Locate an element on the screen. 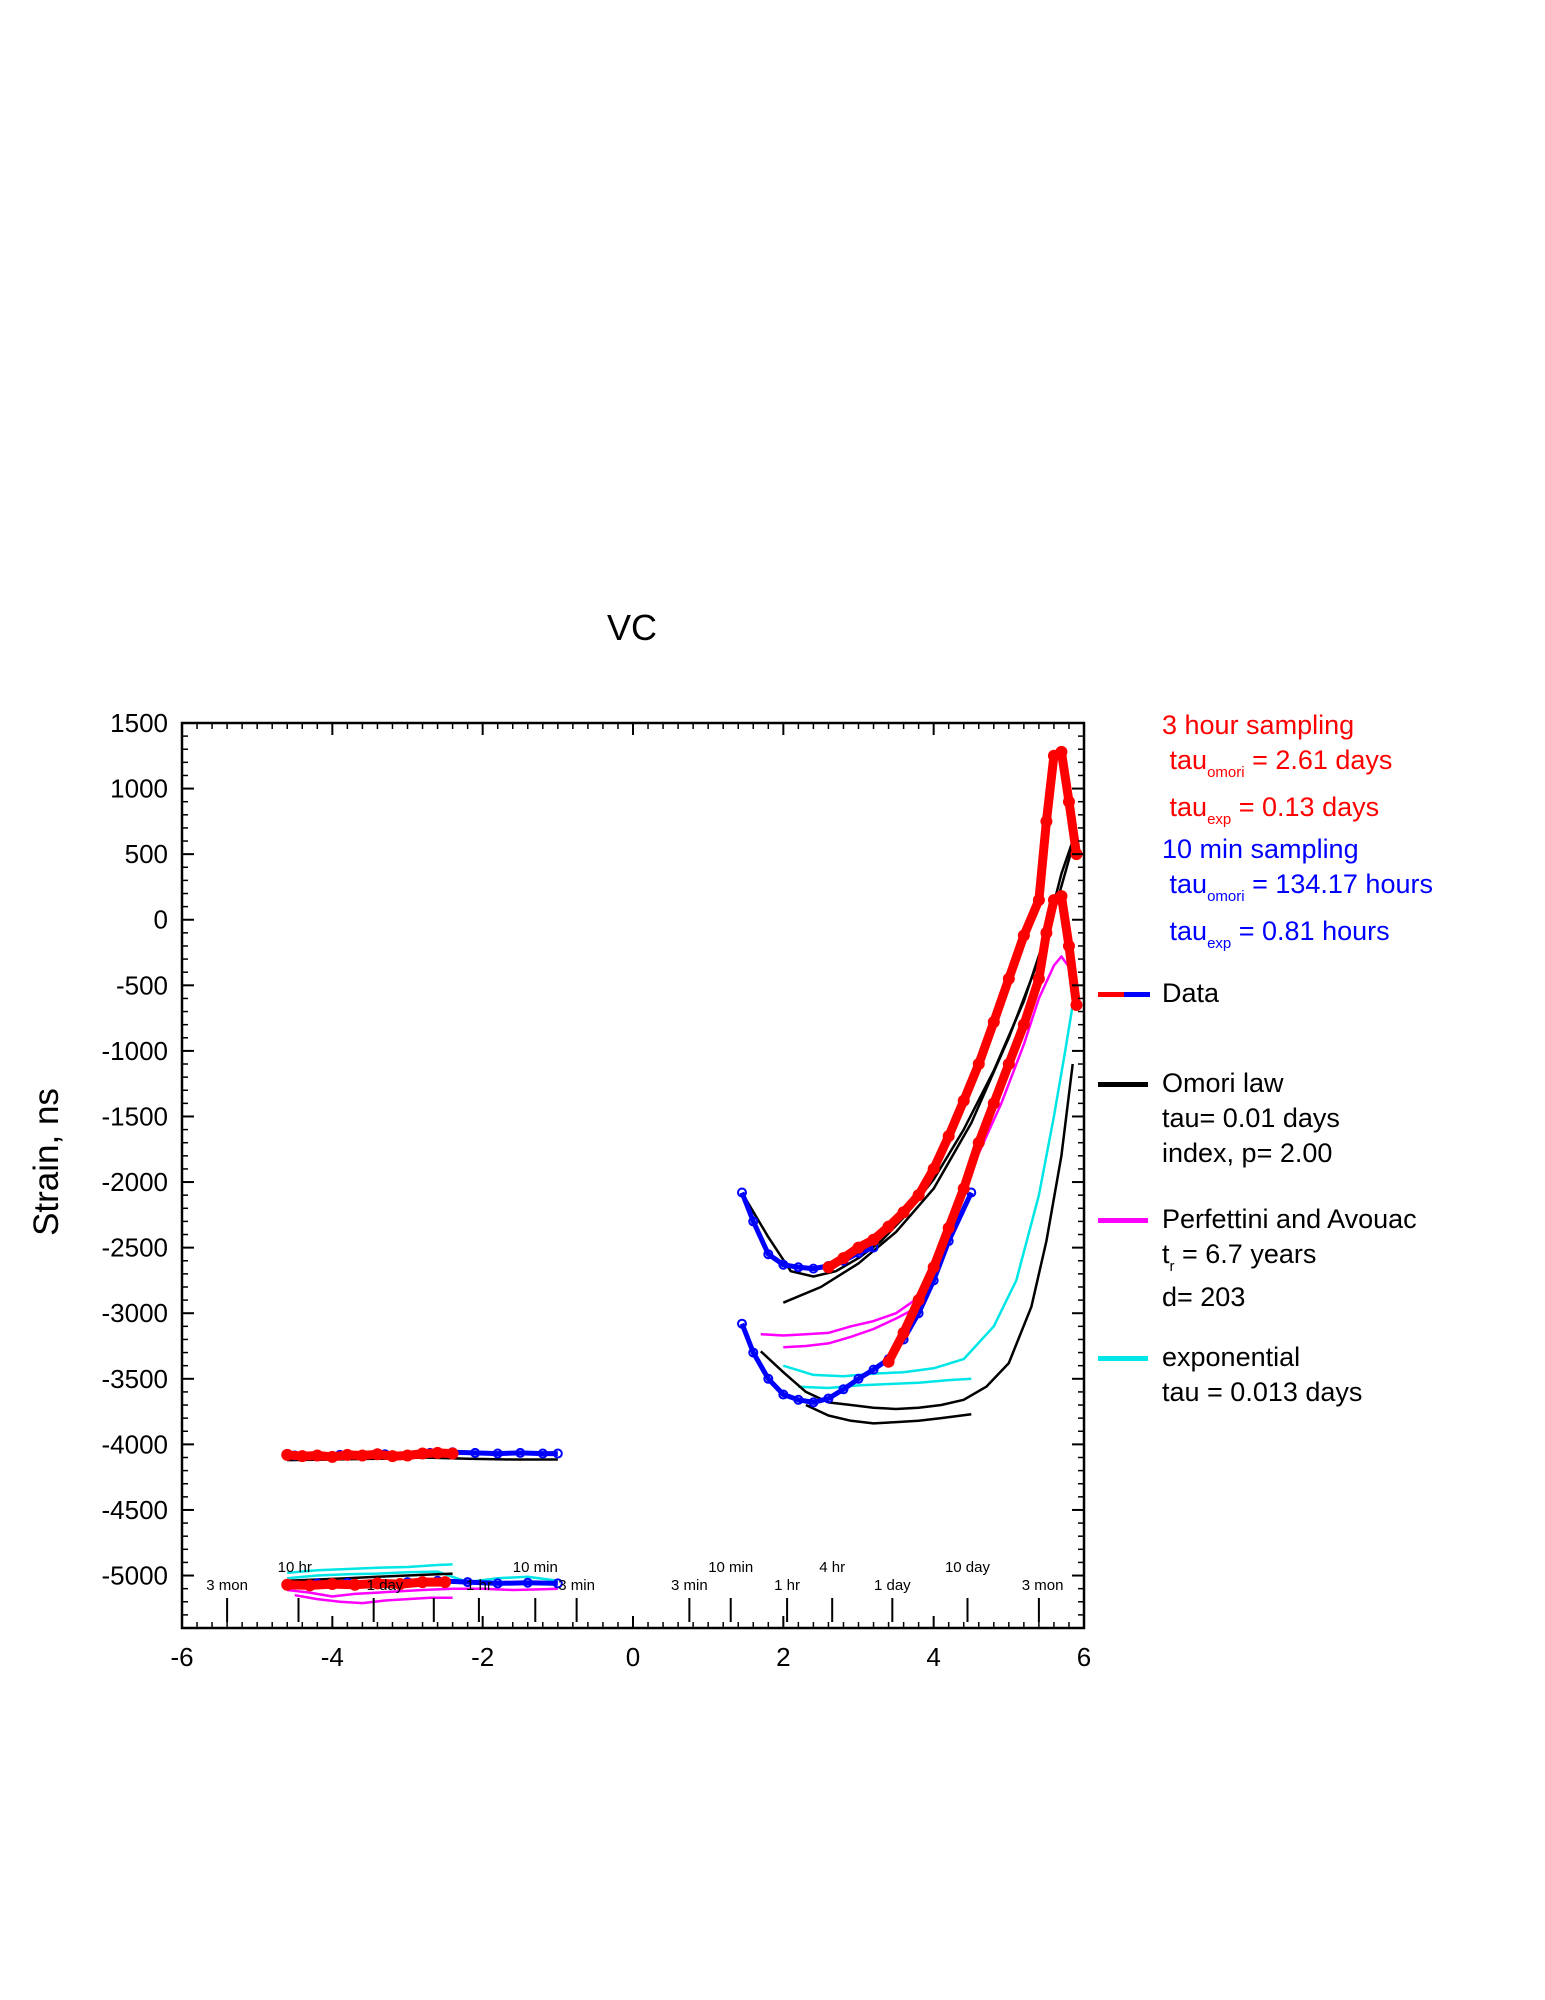 The image size is (1545, 2000). y-tick-label: -3500 is located at coordinates (135, 1379).